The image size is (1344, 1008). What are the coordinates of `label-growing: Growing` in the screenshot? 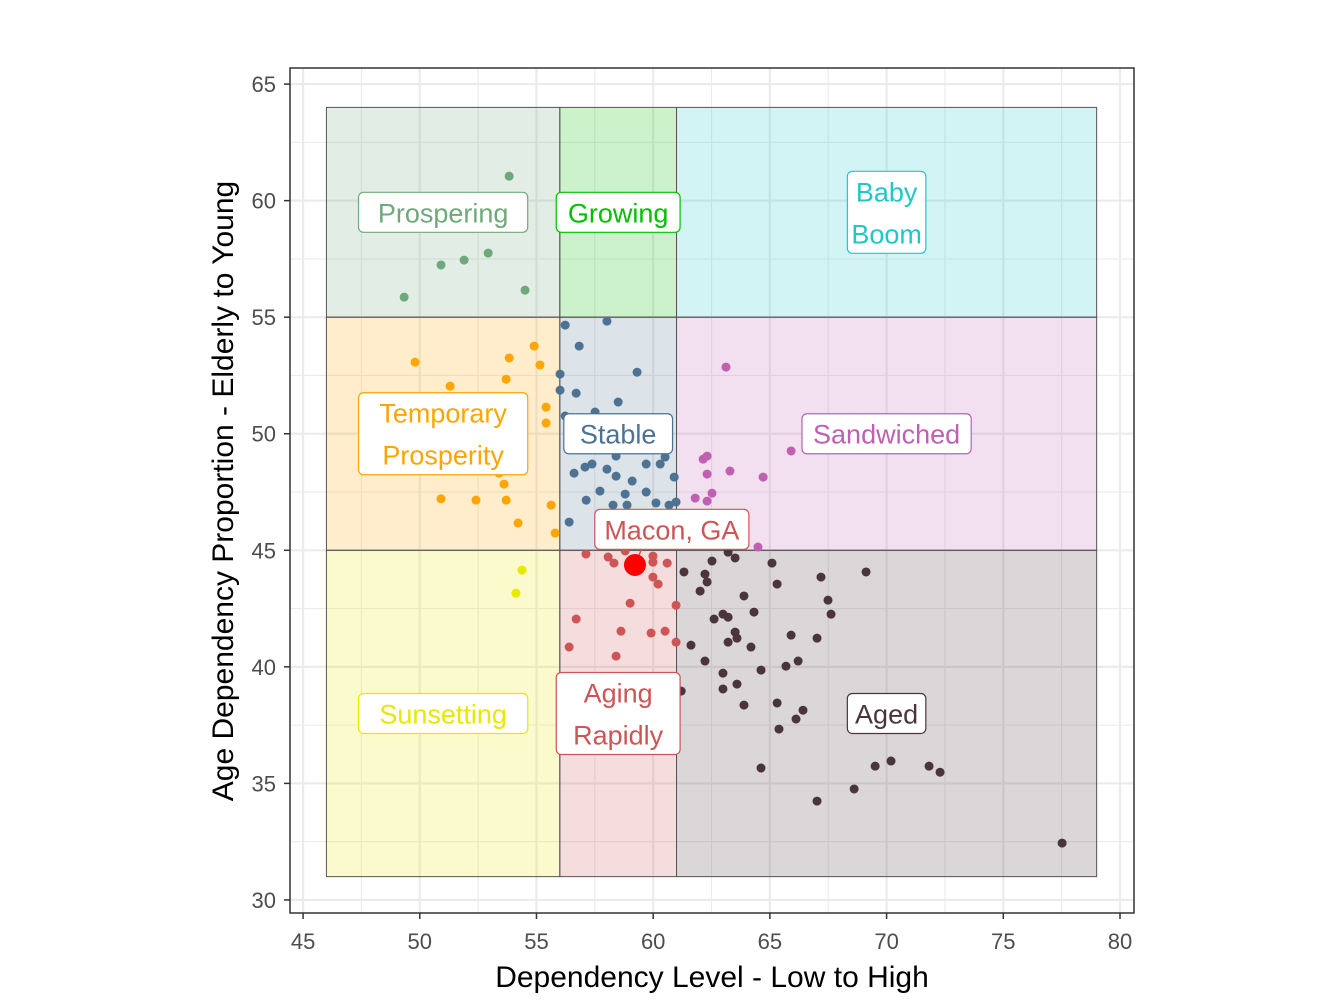 It's located at (618, 212).